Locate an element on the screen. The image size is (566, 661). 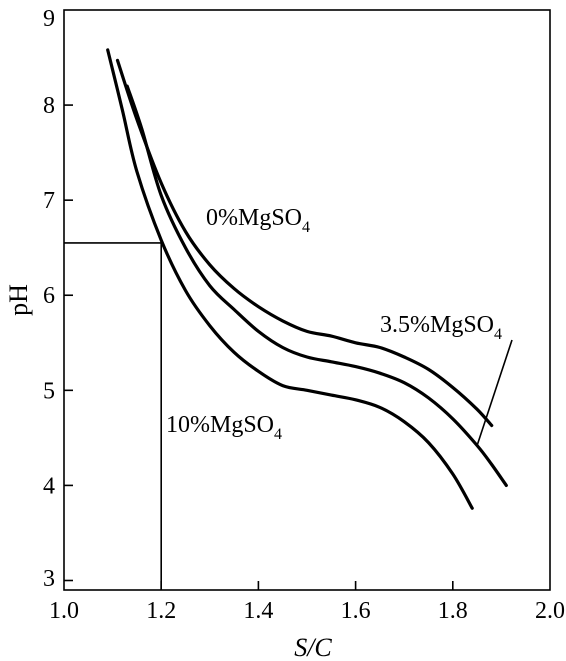
y-tick-label: 8 is located at coordinates (49, 106).